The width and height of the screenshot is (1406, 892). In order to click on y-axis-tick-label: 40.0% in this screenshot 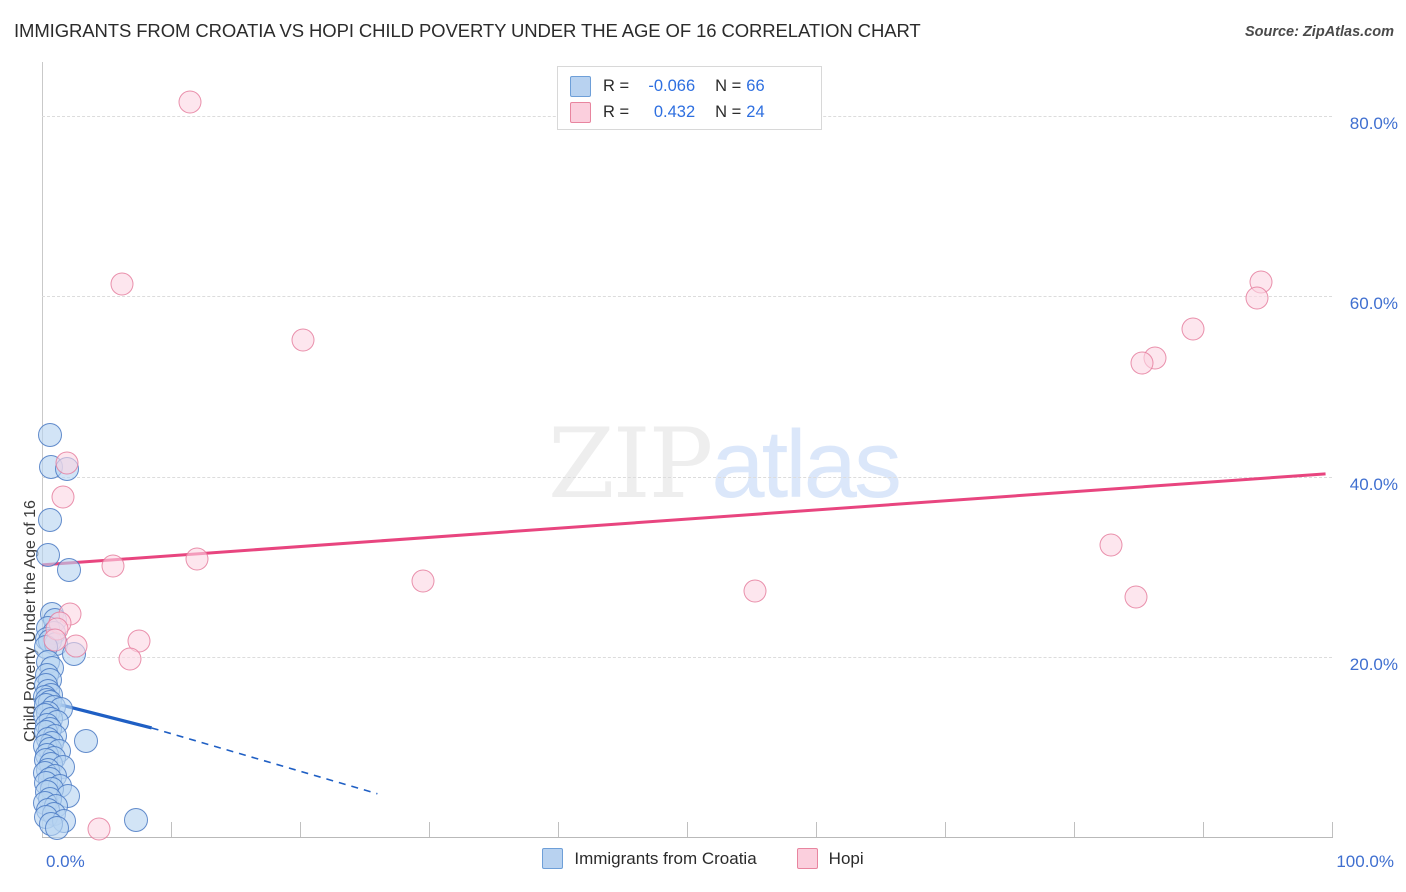, I will do `click(1373, 484)`.